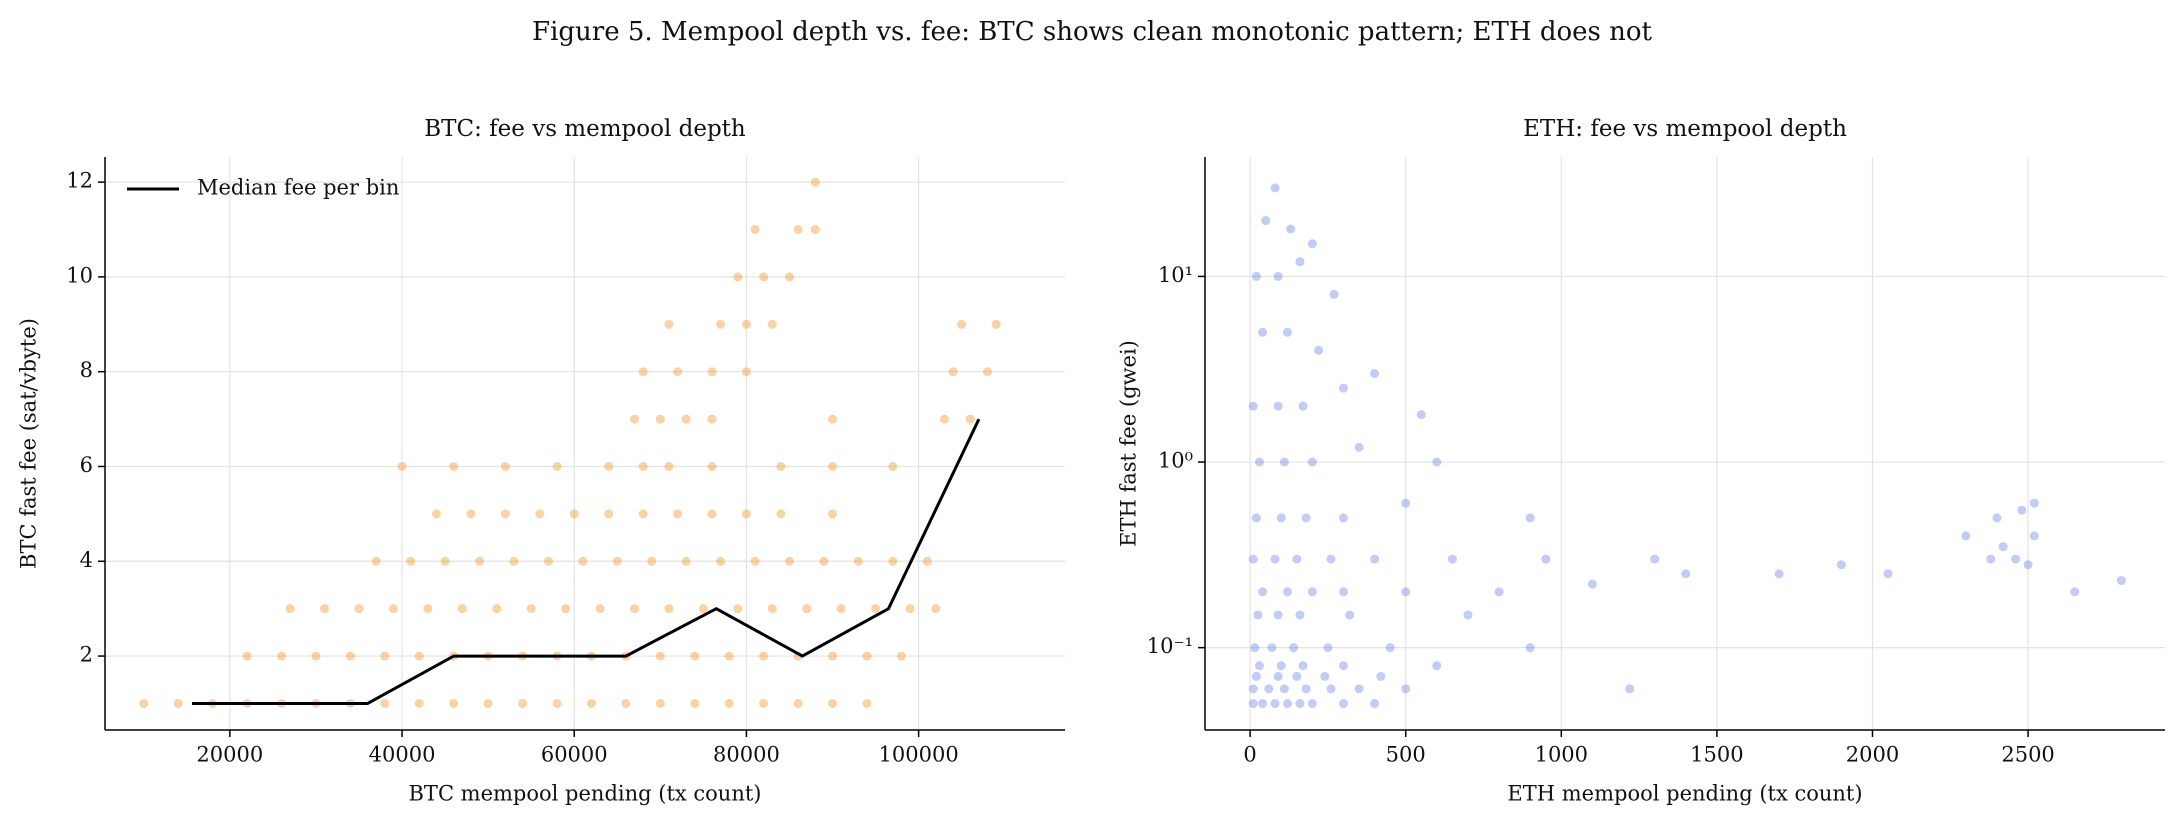  I want to click on x-tick-label: 1500, so click(1716, 755).